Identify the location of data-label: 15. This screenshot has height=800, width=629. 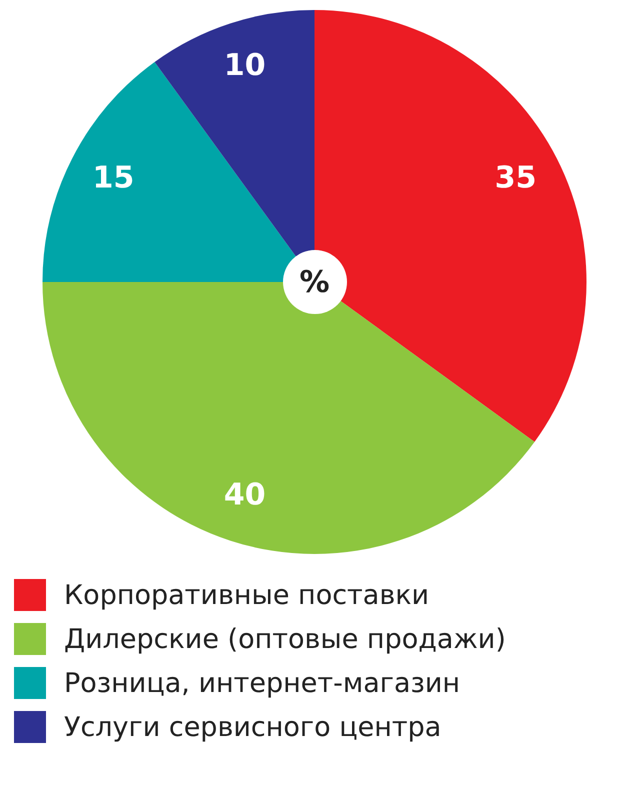
(113, 178).